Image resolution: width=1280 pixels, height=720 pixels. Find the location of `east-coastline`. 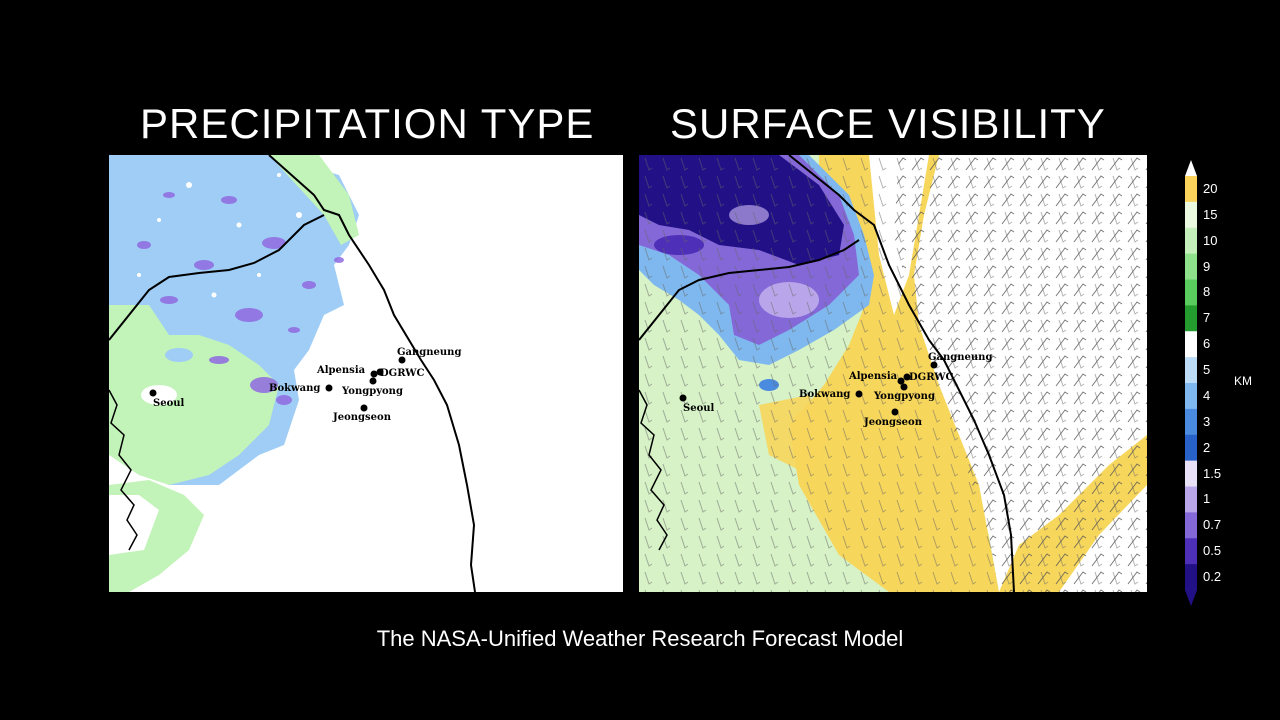

east-coastline is located at coordinates (372, 373).